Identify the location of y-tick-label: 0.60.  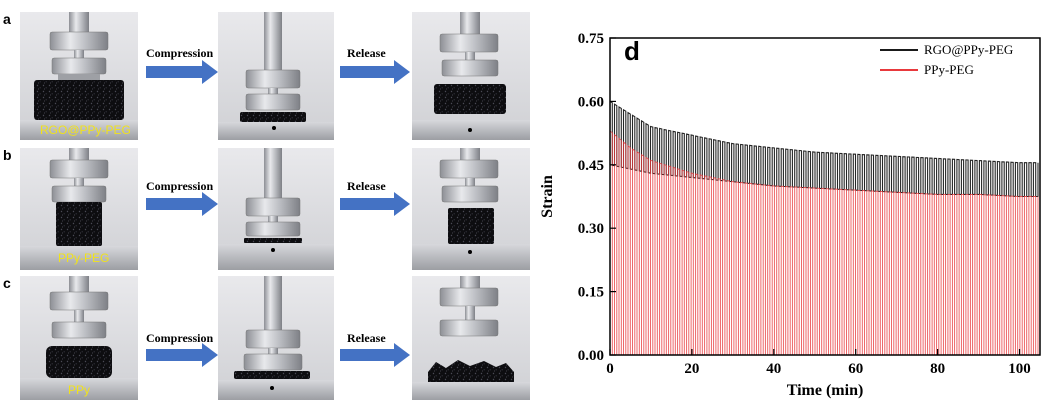
(591, 102).